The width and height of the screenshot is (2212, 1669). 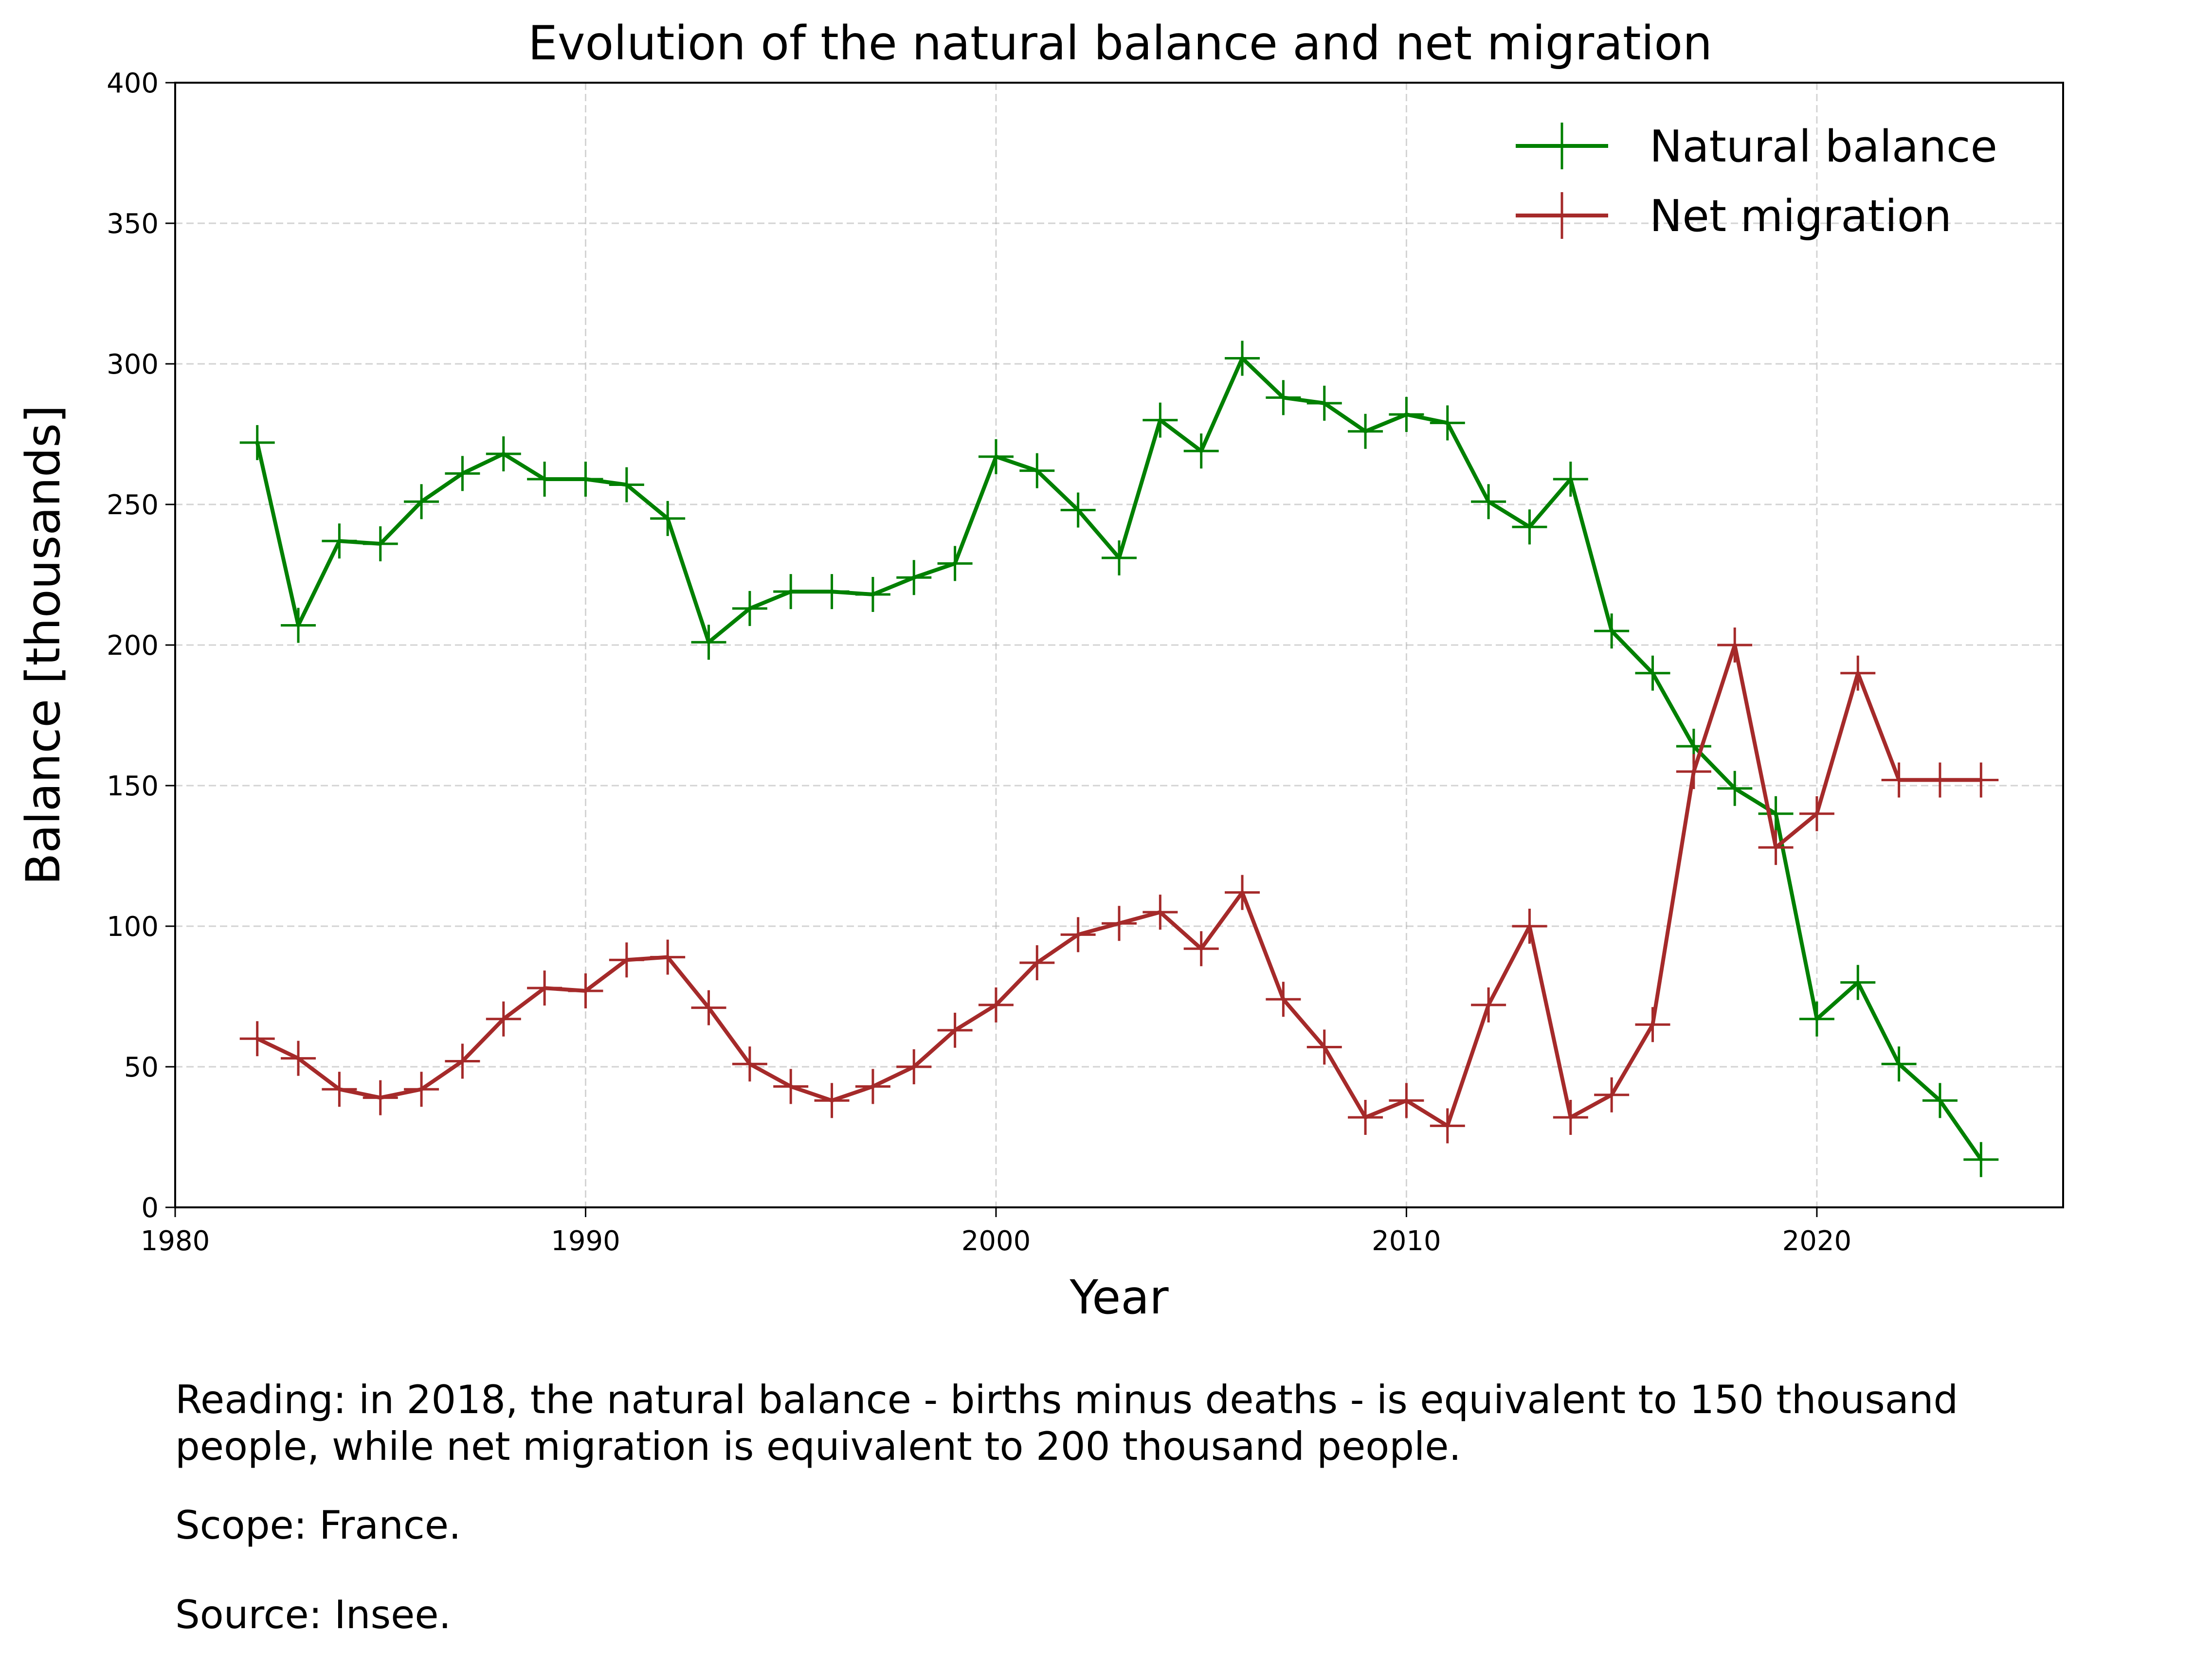 What do you see at coordinates (1757, 181) in the screenshot?
I see `legend: Natural balance Net migration` at bounding box center [1757, 181].